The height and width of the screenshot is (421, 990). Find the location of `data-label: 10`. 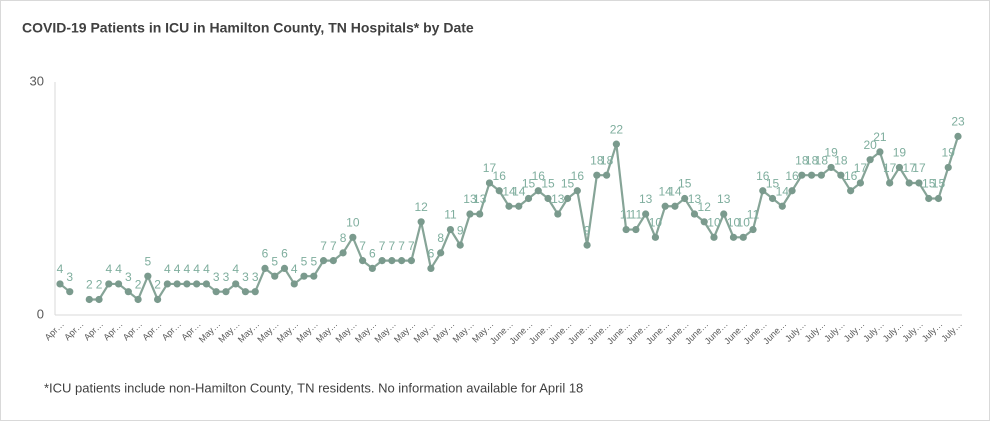

data-label: 10 is located at coordinates (353, 223).